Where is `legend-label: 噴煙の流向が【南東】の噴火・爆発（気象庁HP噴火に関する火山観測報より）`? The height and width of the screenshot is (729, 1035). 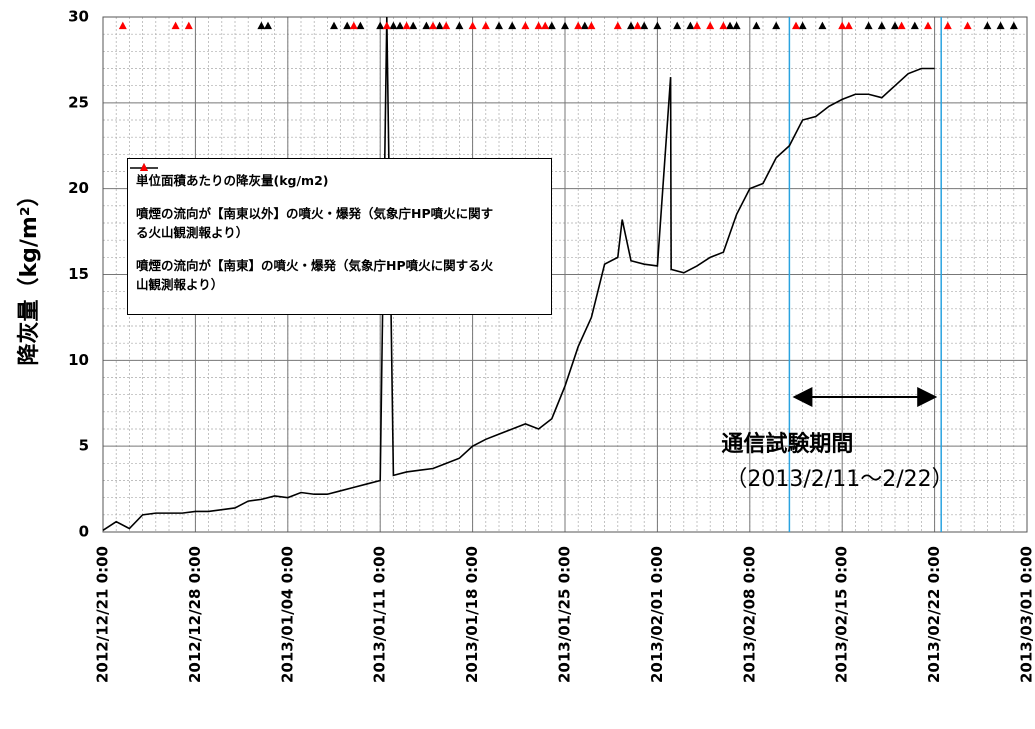 legend-label: 噴煙の流向が【南東】の噴火・爆発（気象庁HP噴火に関する火山観測報より） is located at coordinates (315, 275).